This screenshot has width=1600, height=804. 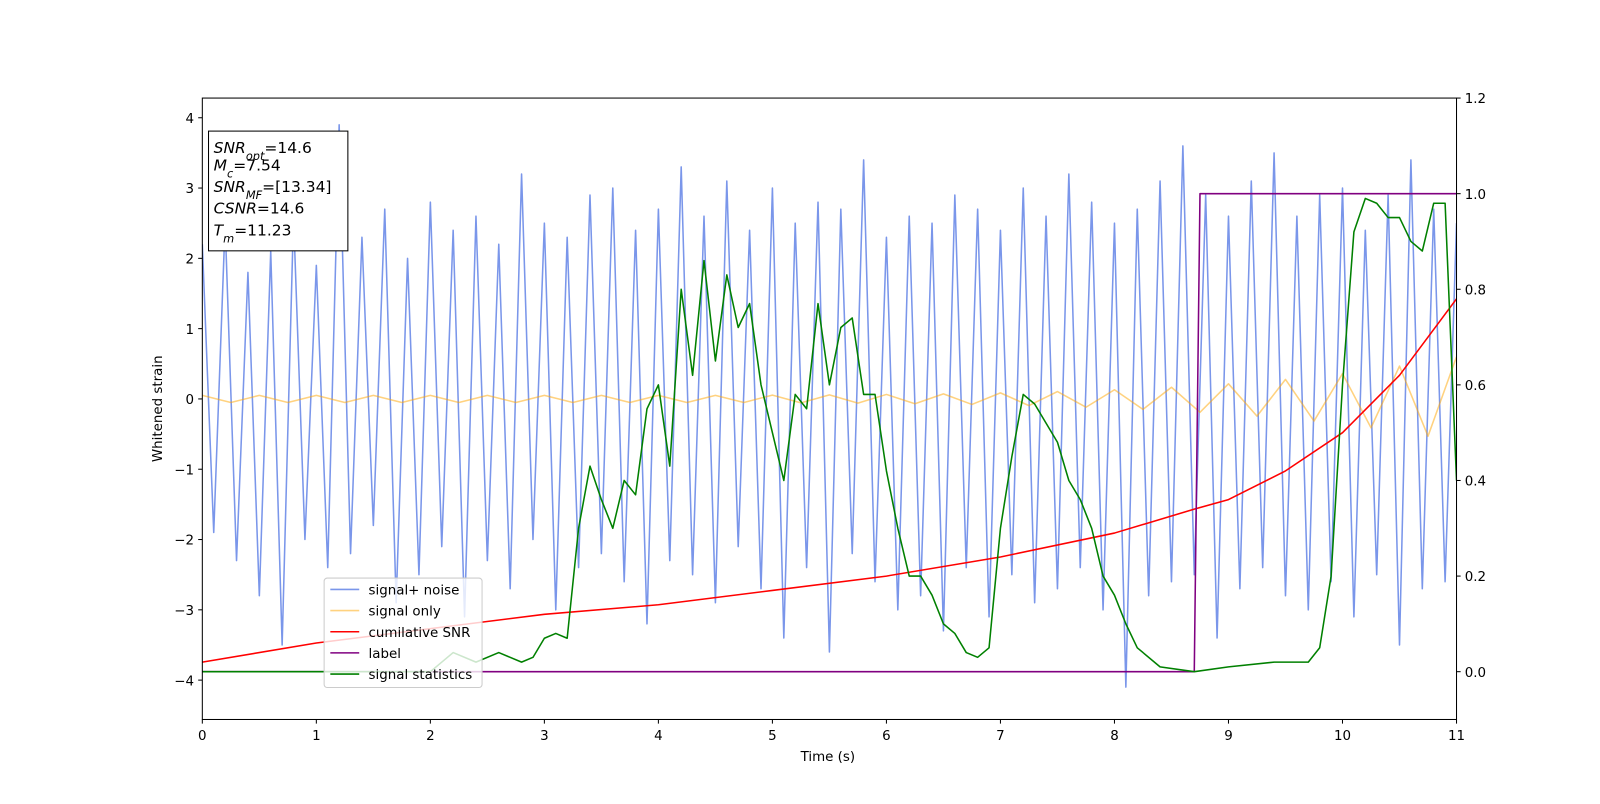 What do you see at coordinates (316, 736) in the screenshot?
I see `x-tick-label: 1` at bounding box center [316, 736].